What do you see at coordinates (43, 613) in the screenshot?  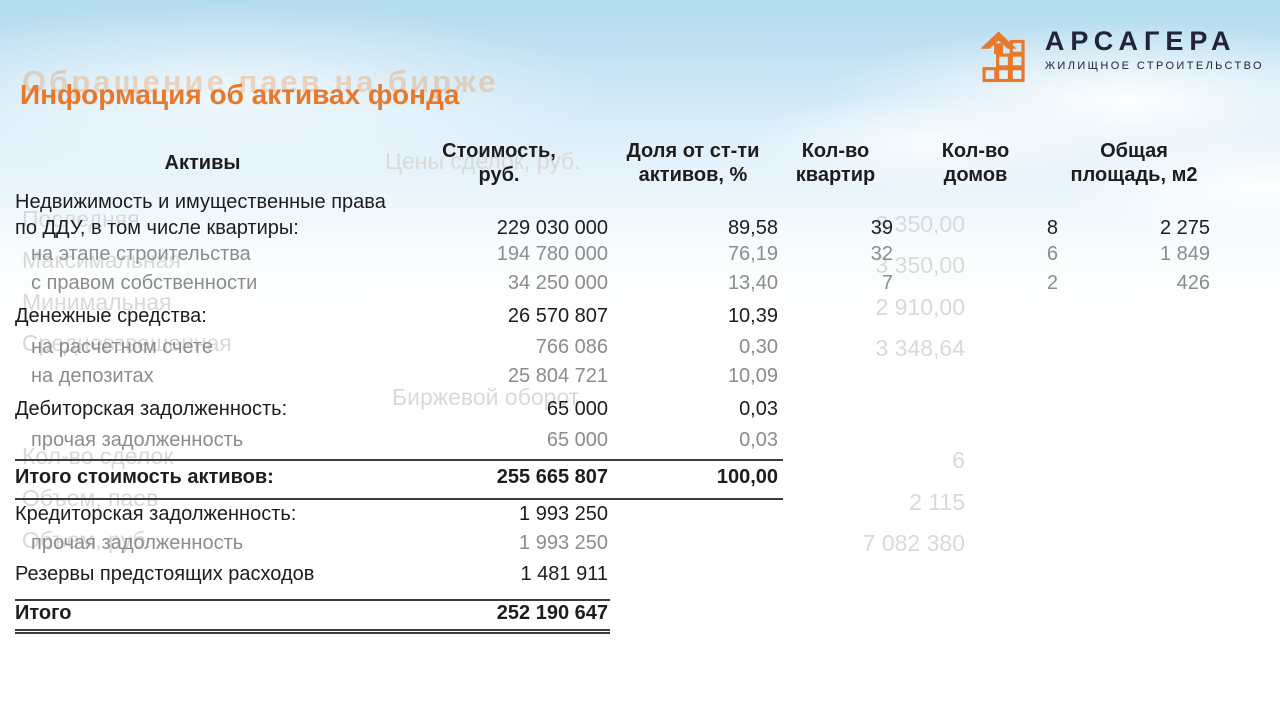 I see `row-label: Итого` at bounding box center [43, 613].